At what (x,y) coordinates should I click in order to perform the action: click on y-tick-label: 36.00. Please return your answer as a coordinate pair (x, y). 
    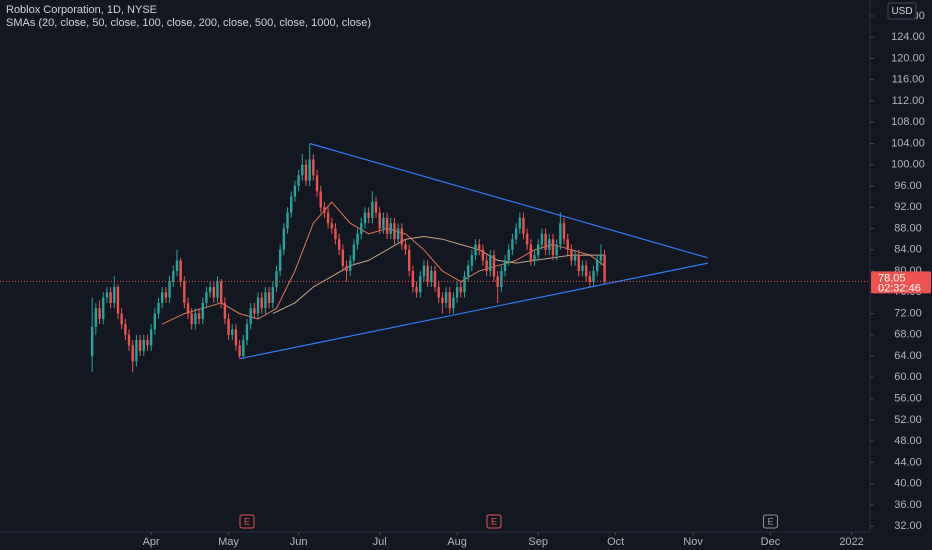
    Looking at the image, I should click on (908, 505).